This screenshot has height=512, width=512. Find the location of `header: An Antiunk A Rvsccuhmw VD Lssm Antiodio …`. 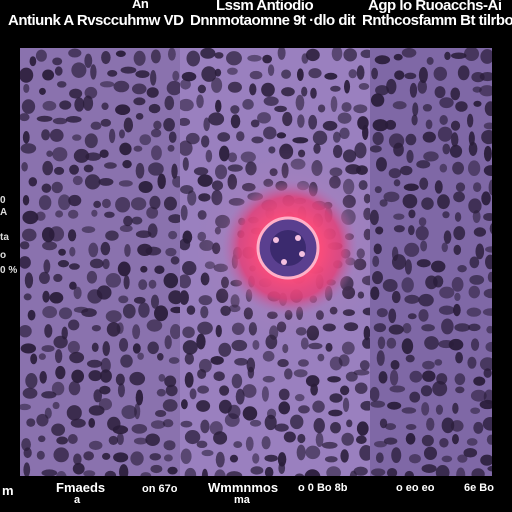

header: An Antiunk A Rvsccuhmw VD Lssm Antiodio … is located at coordinates (256, 22).